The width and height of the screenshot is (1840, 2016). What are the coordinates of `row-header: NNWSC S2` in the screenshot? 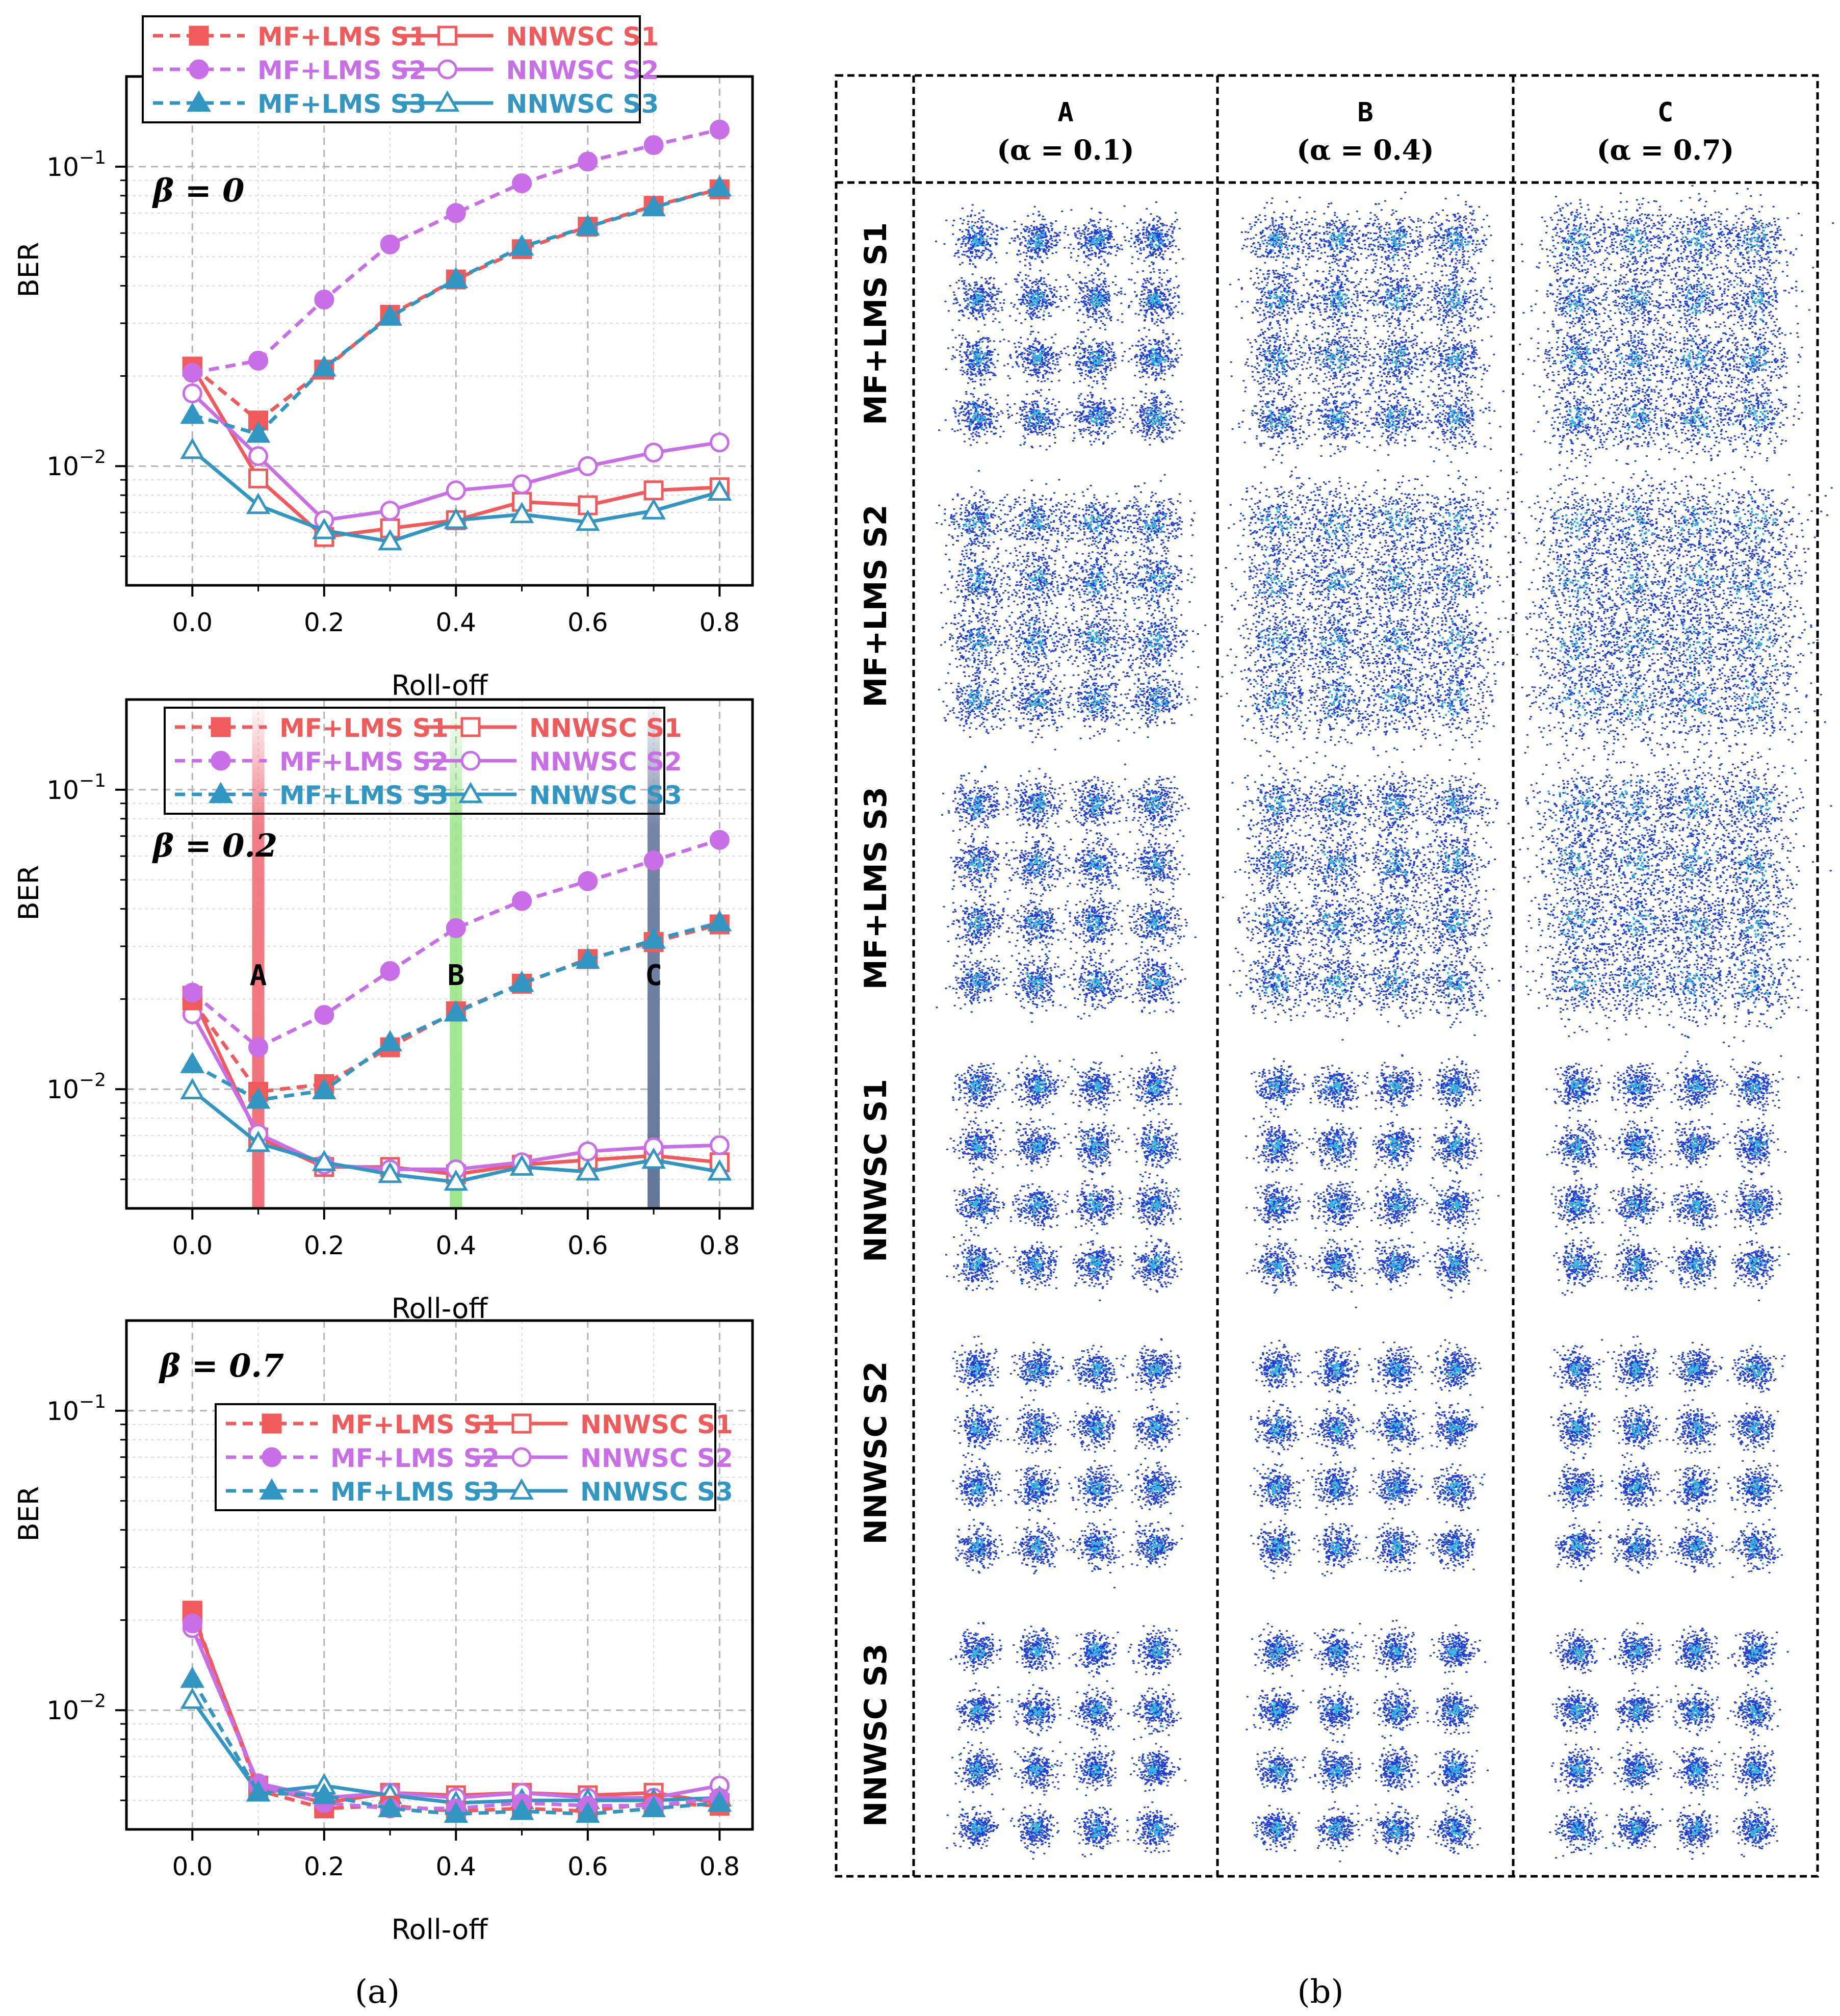 It's located at (876, 1453).